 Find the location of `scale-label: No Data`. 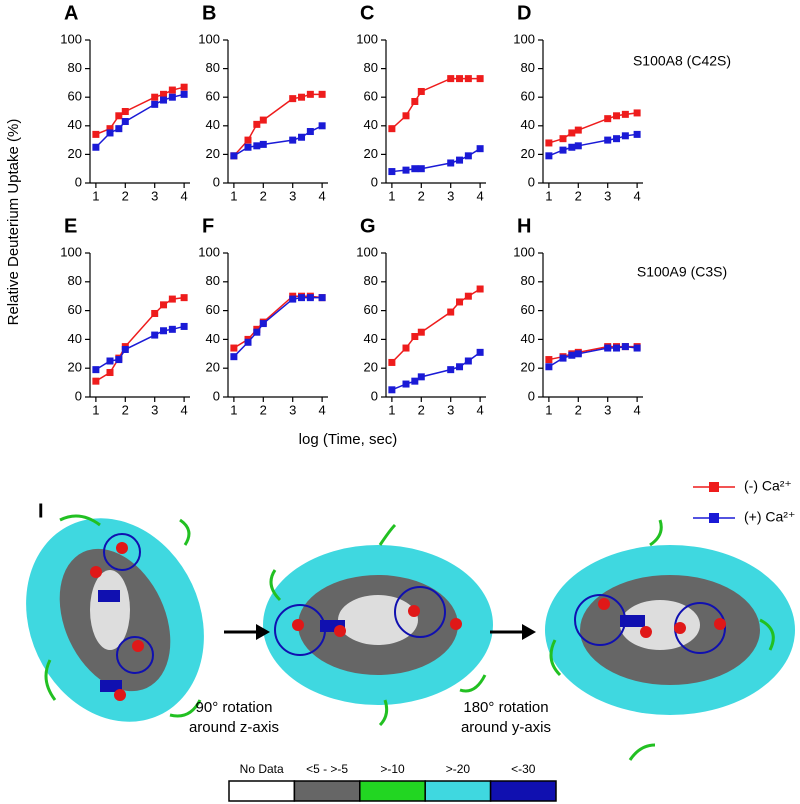

scale-label: No Data is located at coordinates (262, 769).